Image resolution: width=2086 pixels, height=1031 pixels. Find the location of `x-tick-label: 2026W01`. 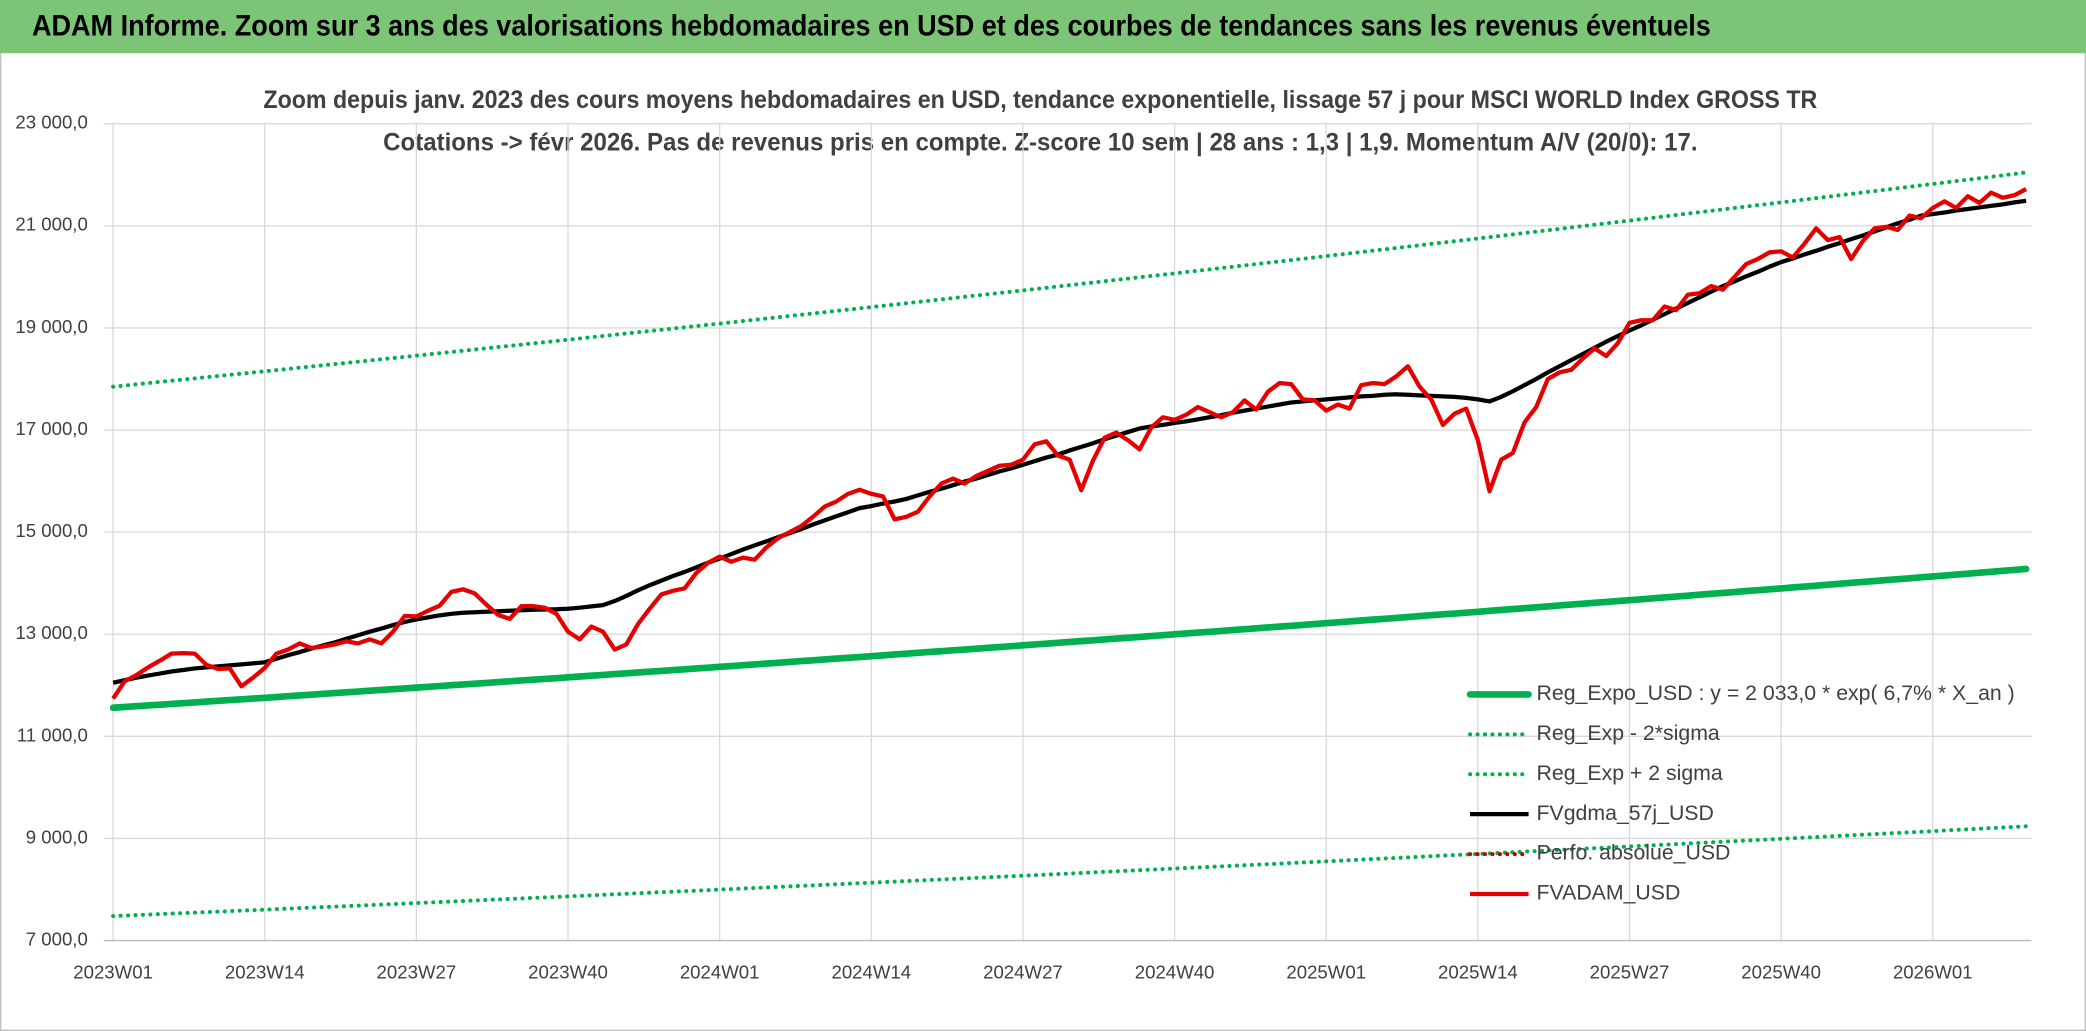

x-tick-label: 2026W01 is located at coordinates (1933, 972).